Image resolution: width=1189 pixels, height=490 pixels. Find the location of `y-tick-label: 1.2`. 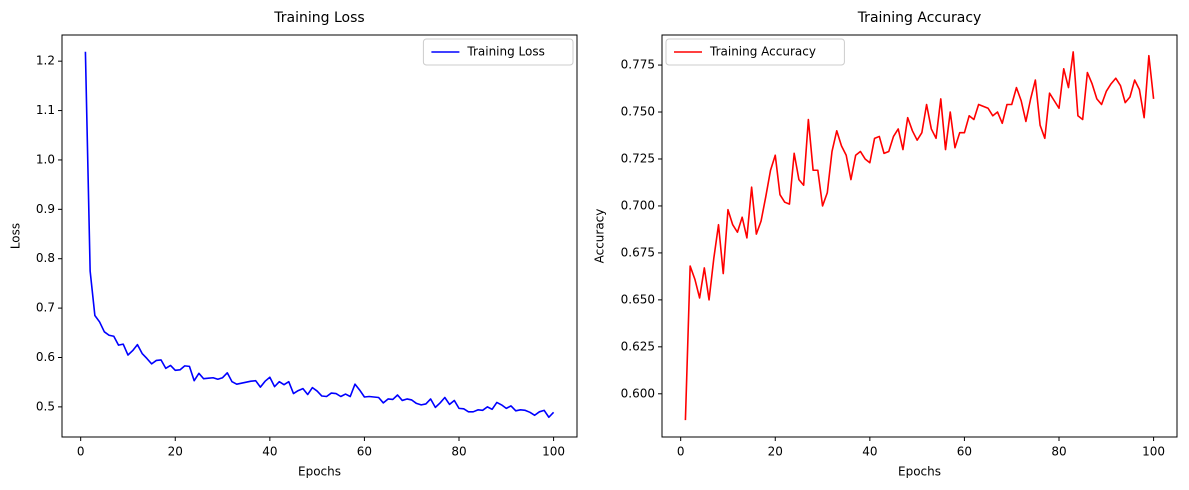

y-tick-label: 1.2 is located at coordinates (45, 61).